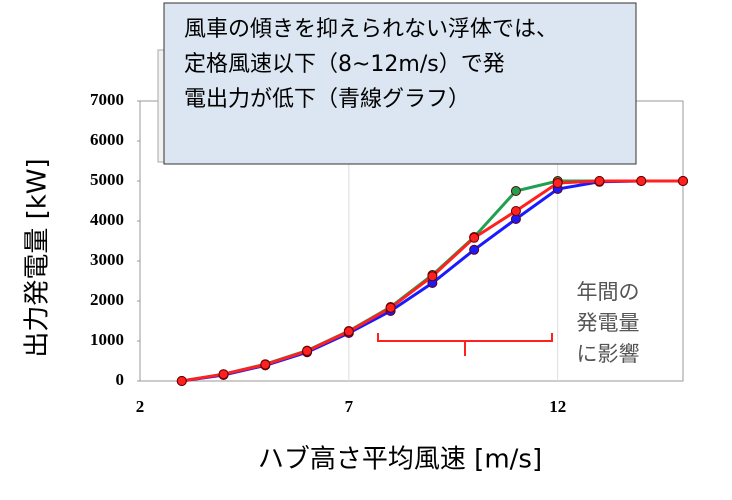 This screenshot has height=500, width=732. I want to click on x-tick-label: 12, so click(557, 406).